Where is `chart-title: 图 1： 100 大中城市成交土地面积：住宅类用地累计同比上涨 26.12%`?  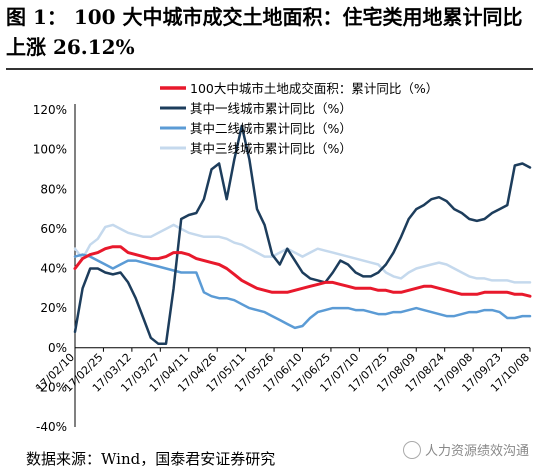 chart-title: 图 1： 100 大中城市成交土地面积：住宅类用地累计同比上涨 26.12% is located at coordinates (264, 32).